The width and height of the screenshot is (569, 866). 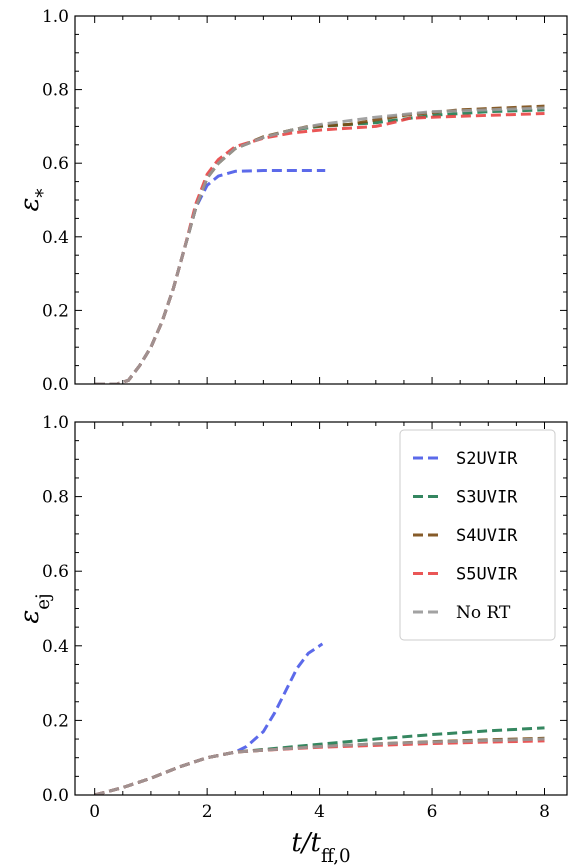 I want to click on legend-label: S2UVIR, so click(x=487, y=459).